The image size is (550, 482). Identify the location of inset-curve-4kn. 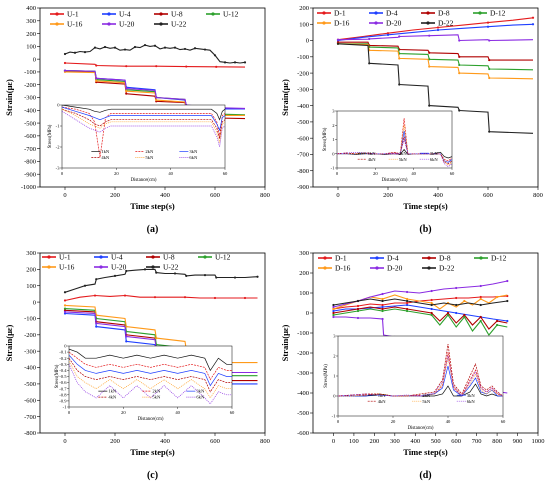
(143, 123).